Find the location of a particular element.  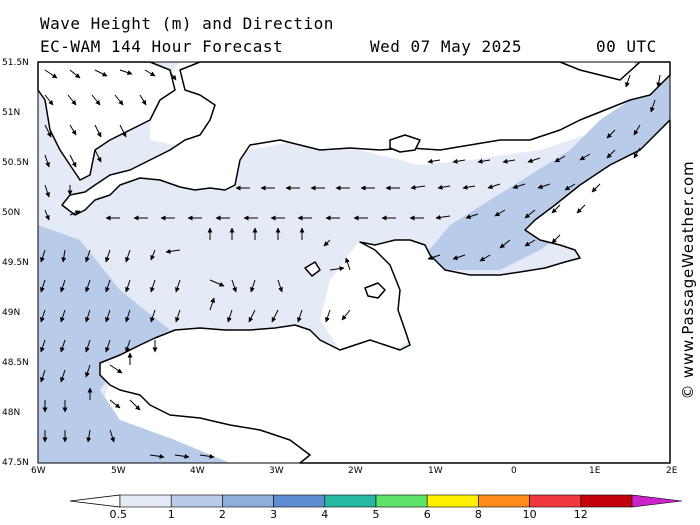

lat-label-51n: 51N is located at coordinates (11, 113).